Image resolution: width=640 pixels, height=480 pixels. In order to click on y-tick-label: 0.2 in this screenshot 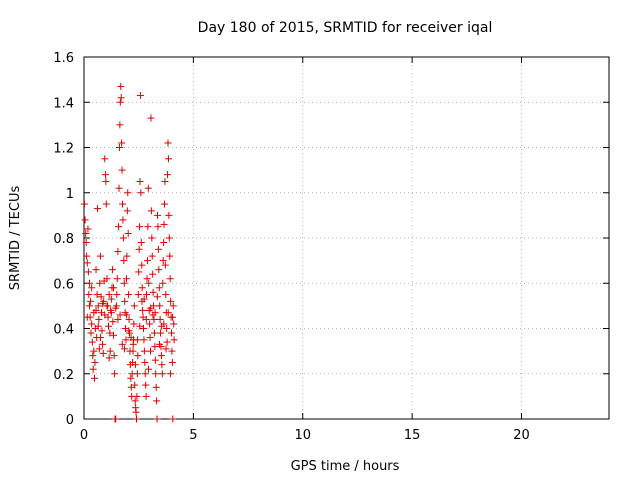, I will do `click(63, 375)`.